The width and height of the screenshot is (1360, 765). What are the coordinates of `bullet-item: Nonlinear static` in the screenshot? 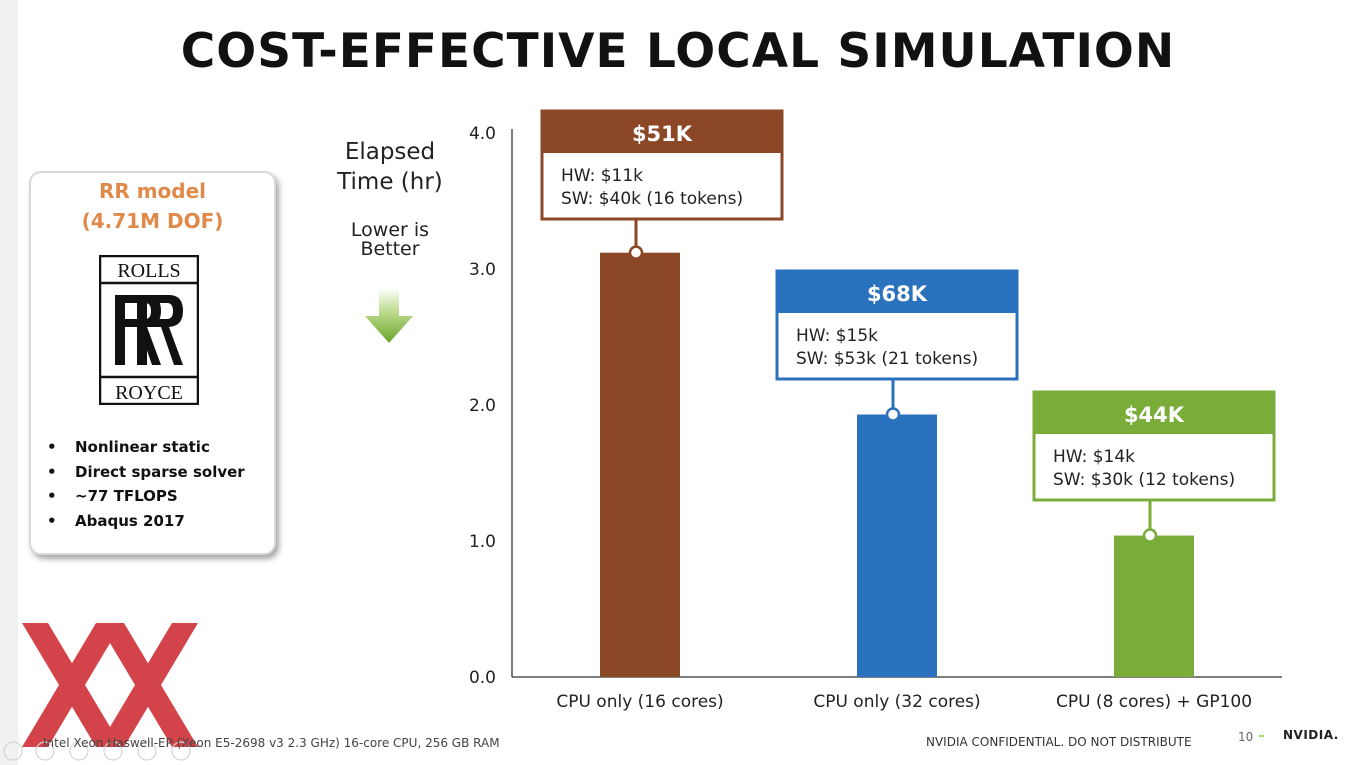 It's located at (146, 447).